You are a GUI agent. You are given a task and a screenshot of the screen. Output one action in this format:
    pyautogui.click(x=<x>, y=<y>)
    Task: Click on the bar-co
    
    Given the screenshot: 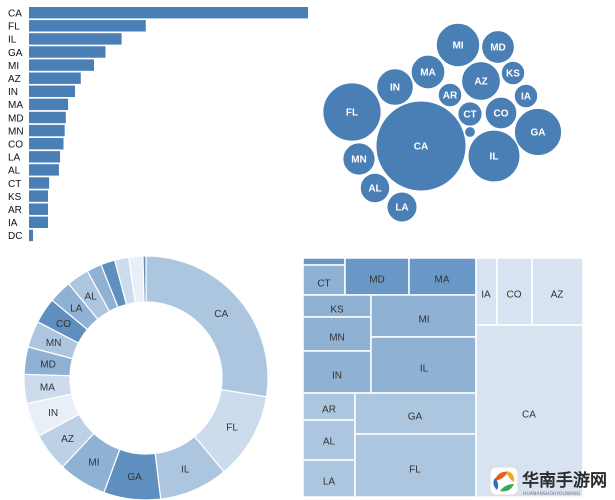 What is the action you would take?
    pyautogui.click(x=46, y=144)
    